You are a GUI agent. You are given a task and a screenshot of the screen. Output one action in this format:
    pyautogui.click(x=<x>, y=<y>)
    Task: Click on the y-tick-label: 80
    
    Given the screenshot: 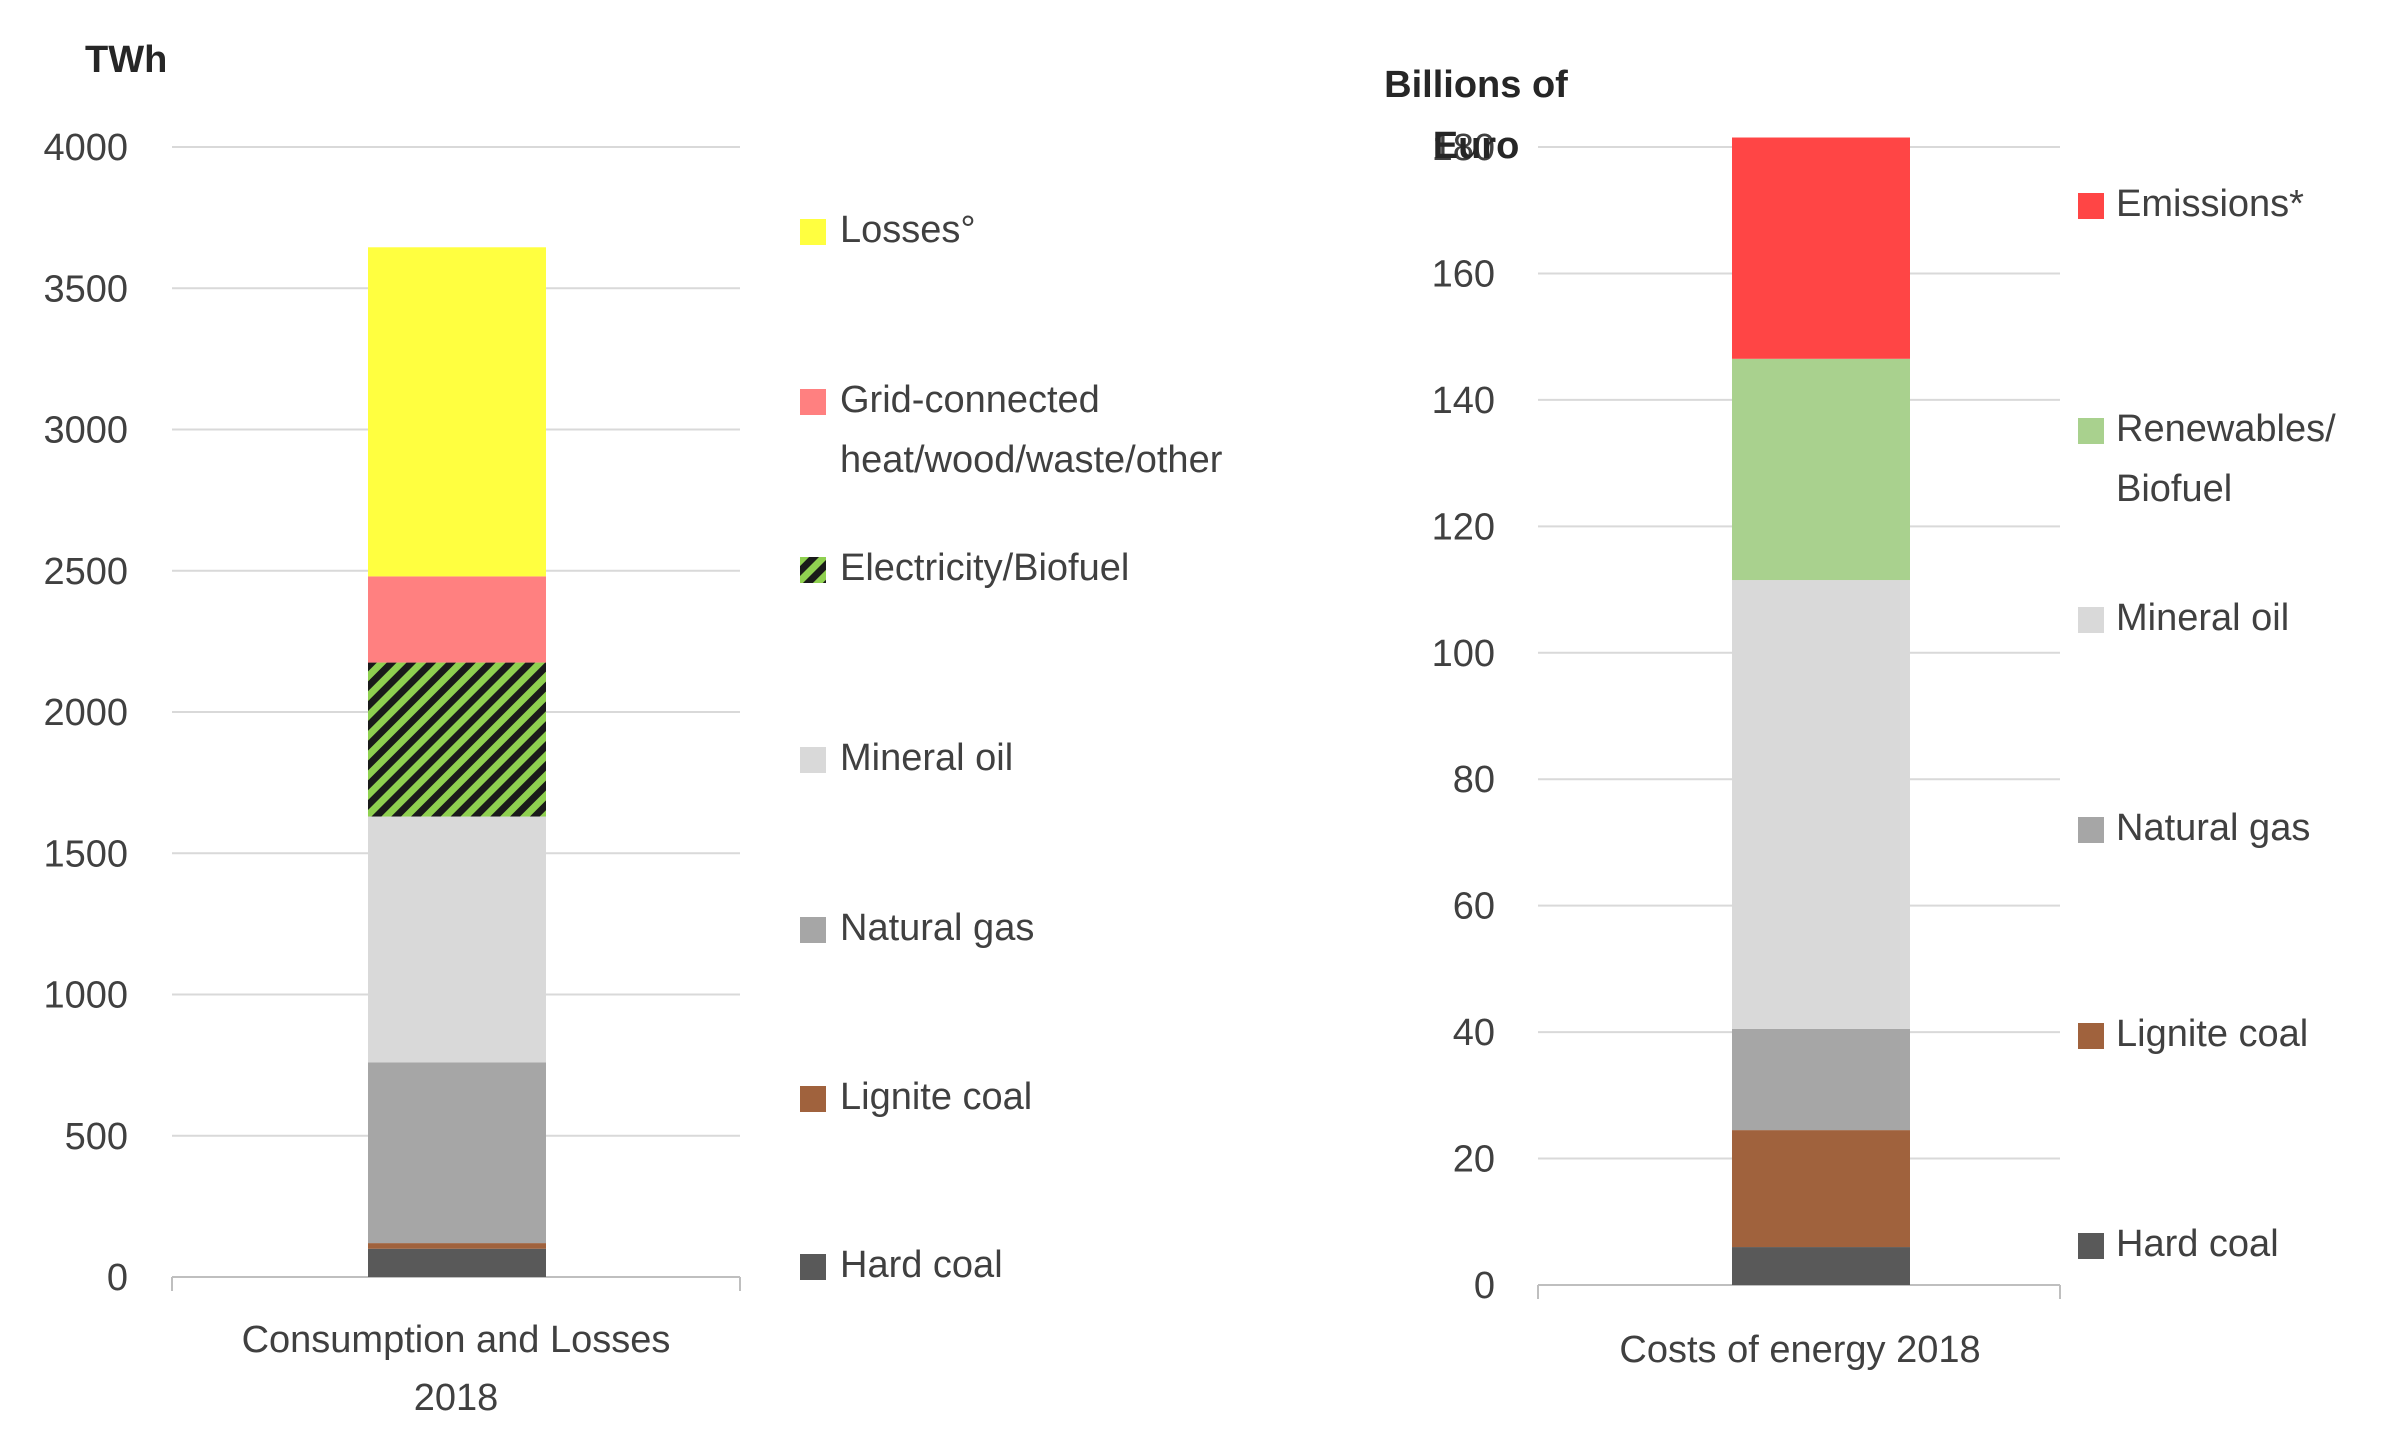 What is the action you would take?
    pyautogui.click(x=1474, y=780)
    